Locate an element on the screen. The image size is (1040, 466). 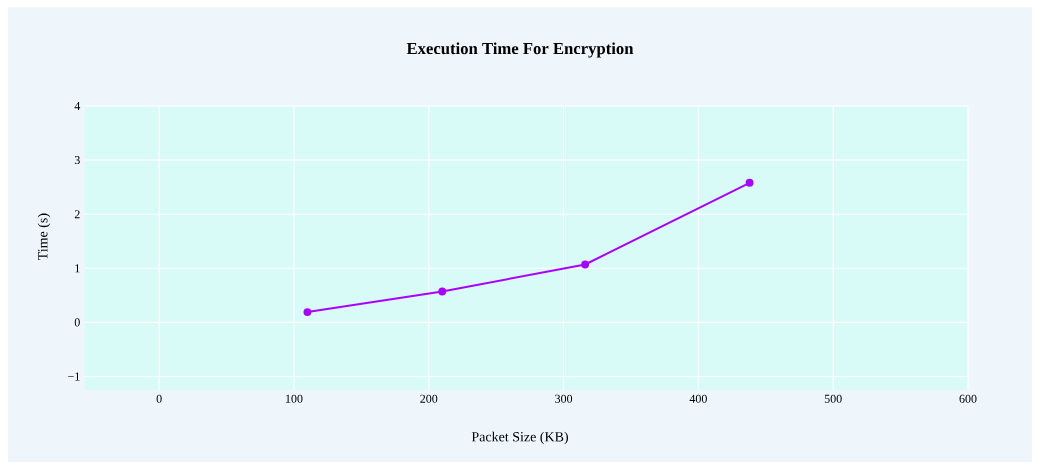
y-tick-label: 2 is located at coordinates (77, 214).